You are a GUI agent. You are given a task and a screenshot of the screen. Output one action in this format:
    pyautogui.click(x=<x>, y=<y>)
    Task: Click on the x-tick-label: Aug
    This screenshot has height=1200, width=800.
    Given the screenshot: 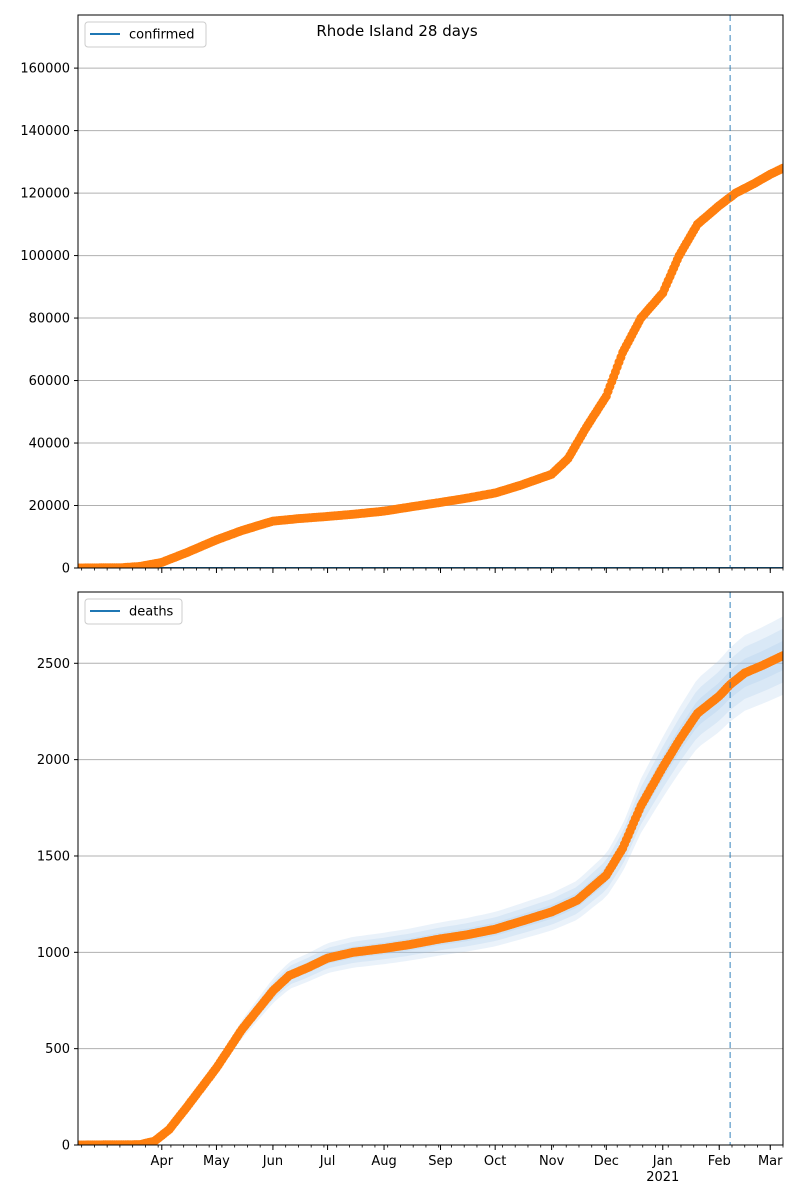 What is the action you would take?
    pyautogui.click(x=383, y=1161)
    